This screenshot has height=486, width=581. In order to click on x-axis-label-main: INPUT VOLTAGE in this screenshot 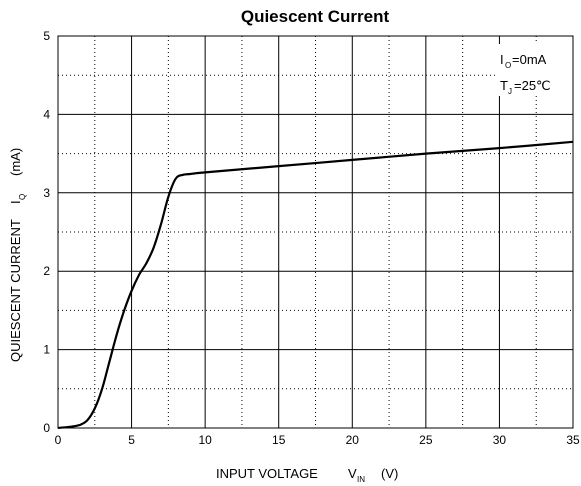, I will do `click(267, 473)`.